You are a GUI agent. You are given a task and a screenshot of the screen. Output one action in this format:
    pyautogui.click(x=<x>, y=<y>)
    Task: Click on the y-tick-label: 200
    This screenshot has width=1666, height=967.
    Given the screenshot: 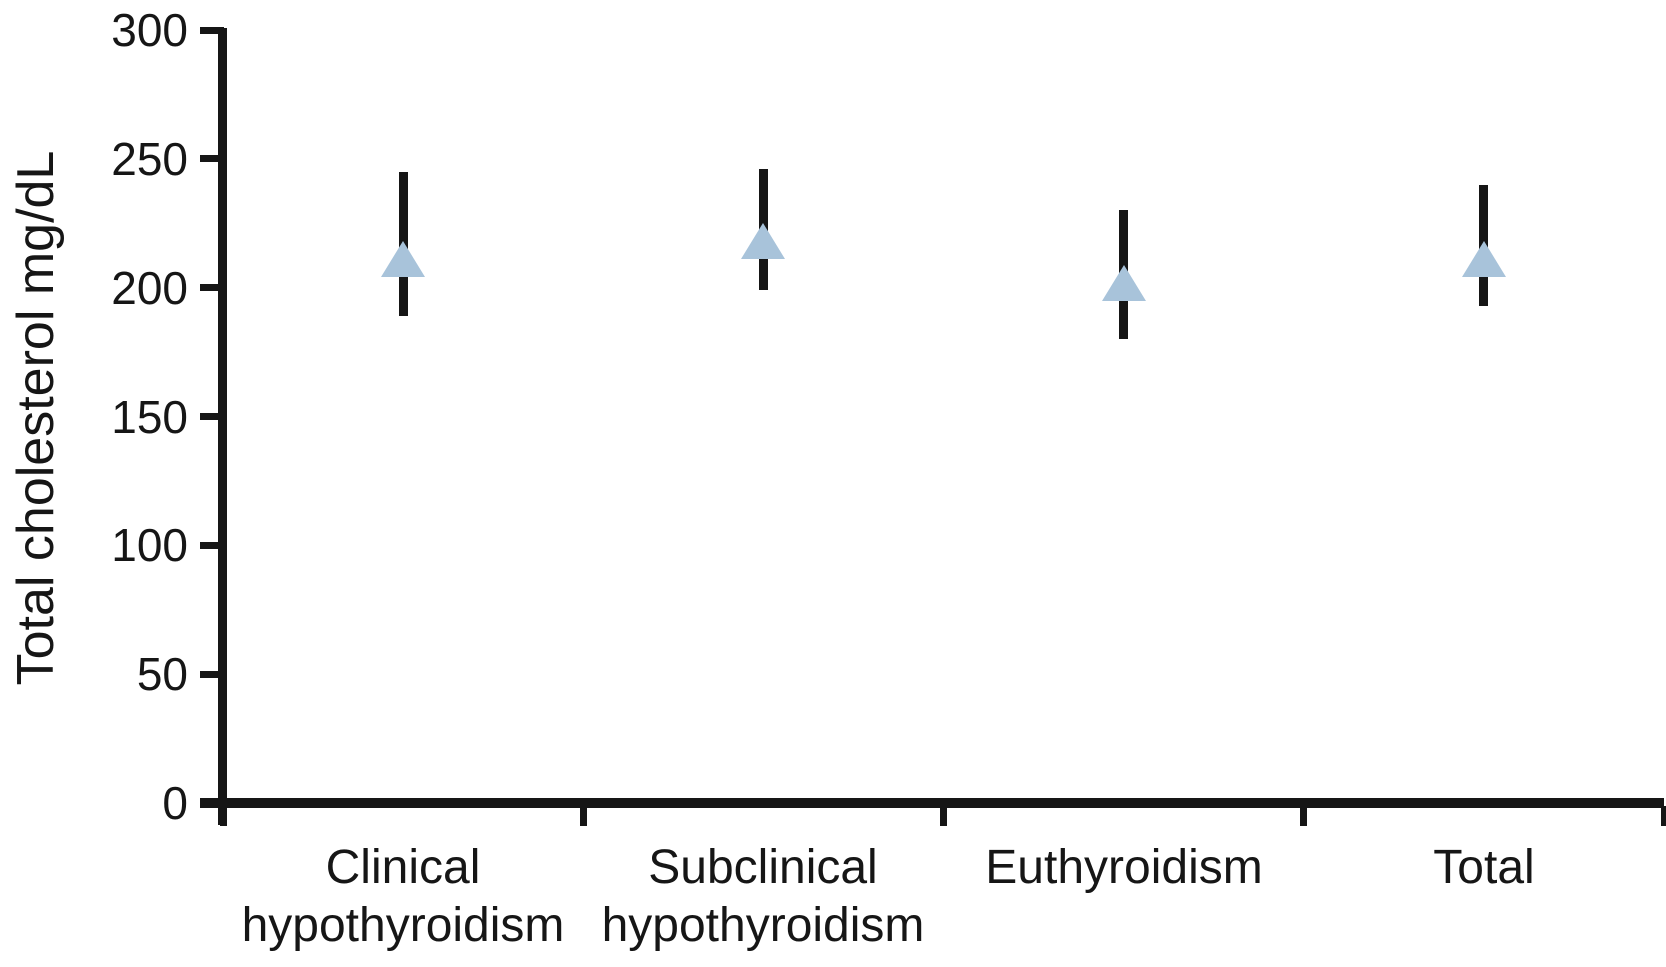 What is the action you would take?
    pyautogui.click(x=149, y=288)
    